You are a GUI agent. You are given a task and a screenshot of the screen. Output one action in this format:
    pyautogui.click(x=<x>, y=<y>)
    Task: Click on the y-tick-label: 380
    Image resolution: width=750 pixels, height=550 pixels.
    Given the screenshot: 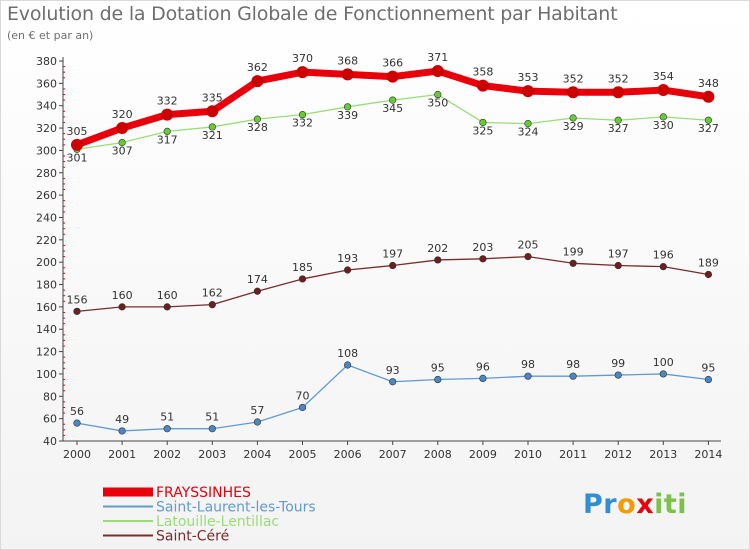 What is the action you would take?
    pyautogui.click(x=46, y=61)
    